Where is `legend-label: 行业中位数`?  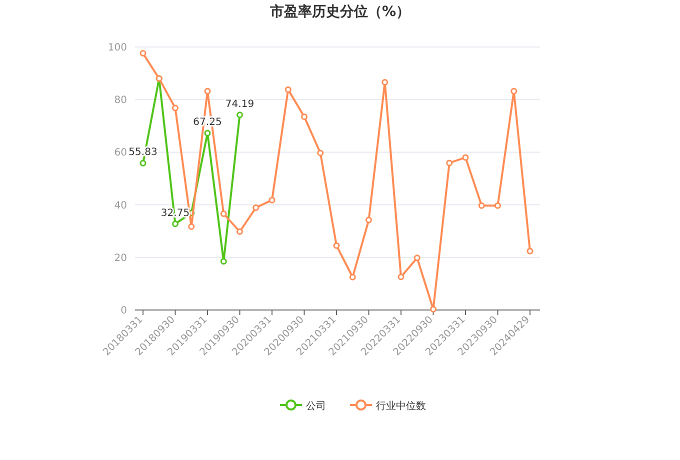
legend-label: 行业中位数 is located at coordinates (401, 406).